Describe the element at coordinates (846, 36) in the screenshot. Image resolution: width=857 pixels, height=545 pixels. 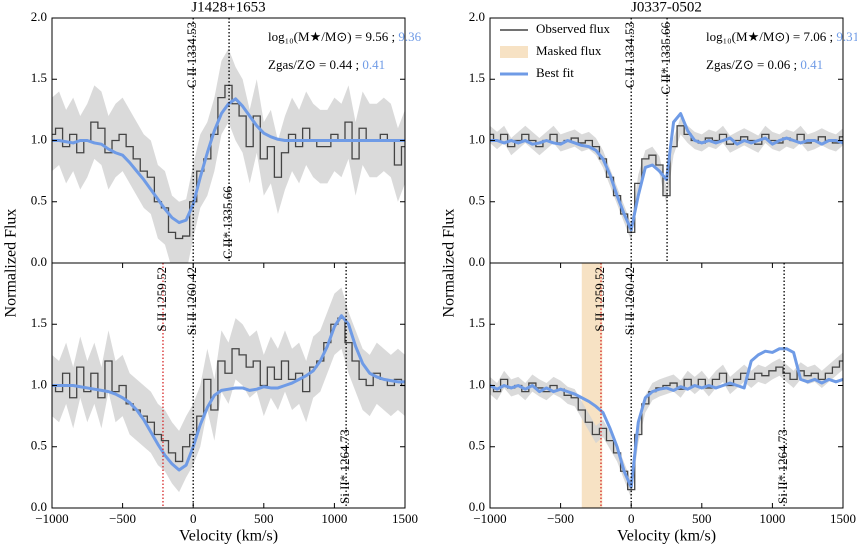
I see `annotation-fit: 9.31` at that location.